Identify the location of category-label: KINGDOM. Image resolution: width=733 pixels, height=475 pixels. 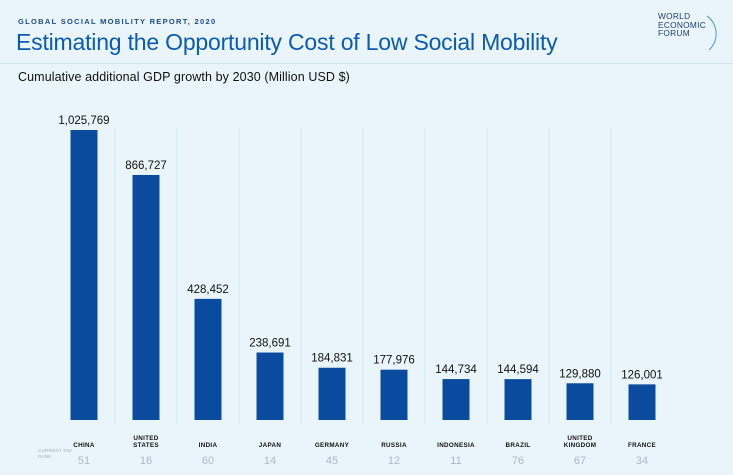
(580, 445).